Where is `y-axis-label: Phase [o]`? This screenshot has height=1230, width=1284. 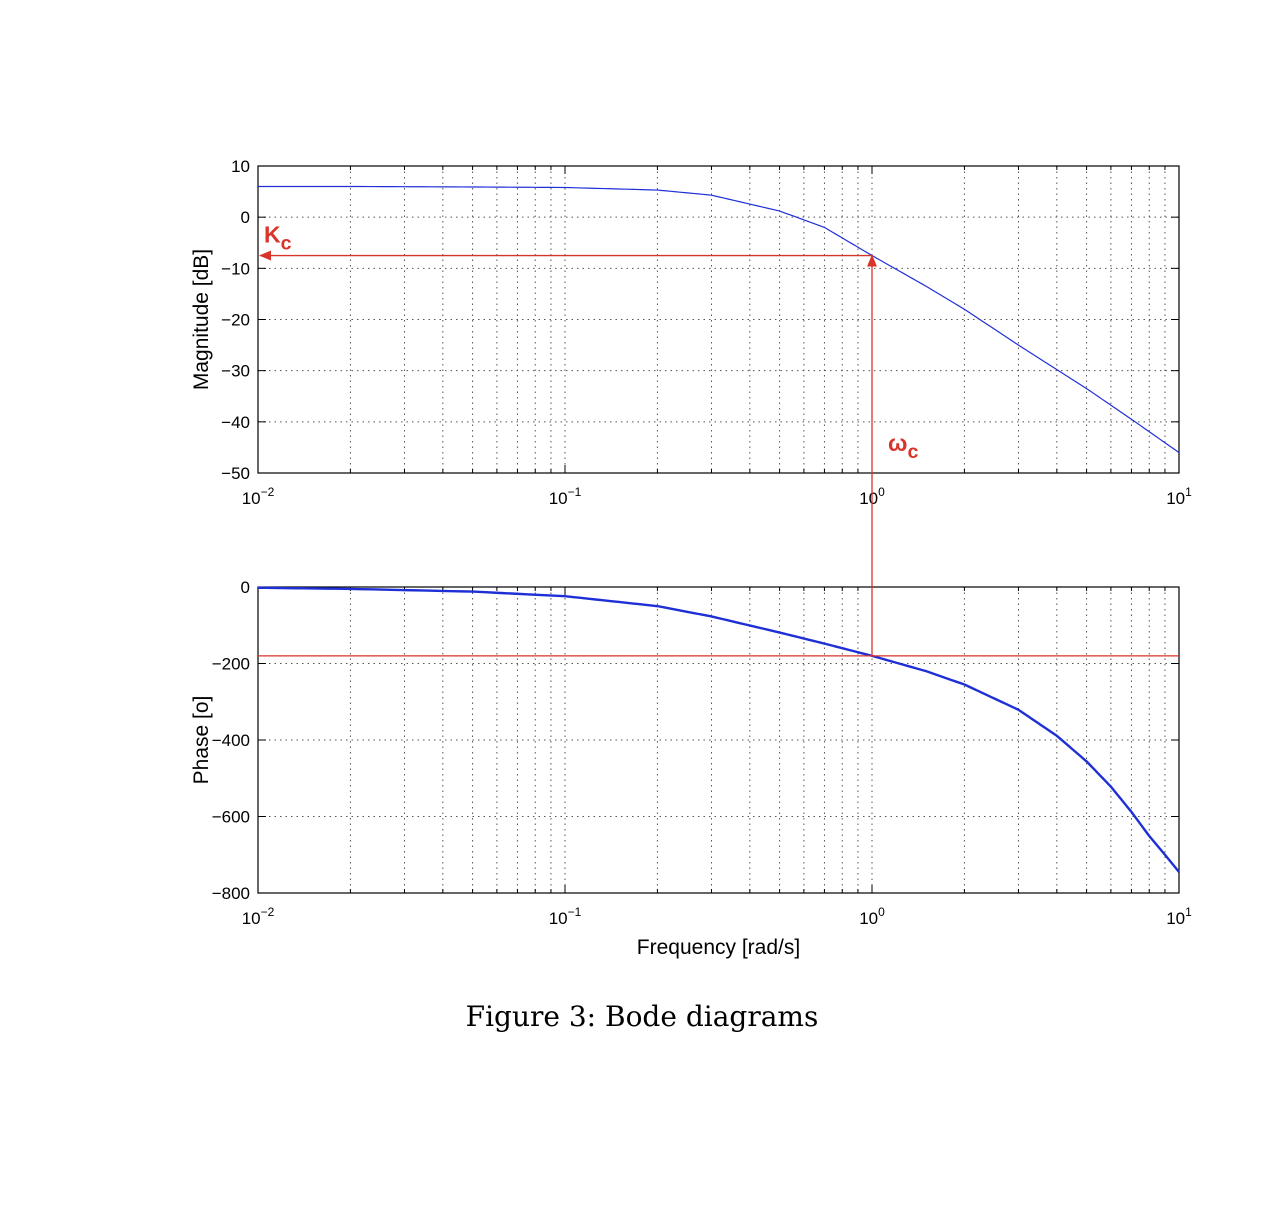 y-axis-label: Phase [o] is located at coordinates (201, 740).